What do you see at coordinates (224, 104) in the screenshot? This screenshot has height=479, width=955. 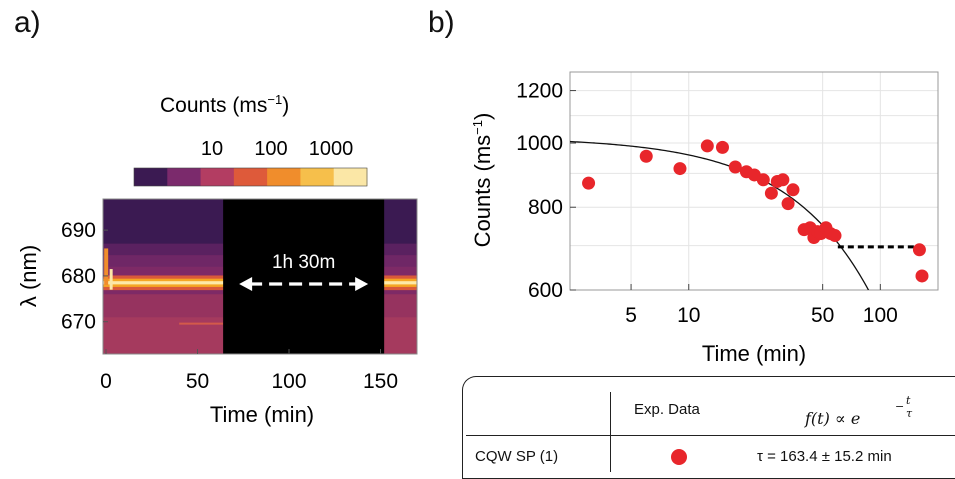 I see `colorbar-title: Counts (ms−1)` at bounding box center [224, 104].